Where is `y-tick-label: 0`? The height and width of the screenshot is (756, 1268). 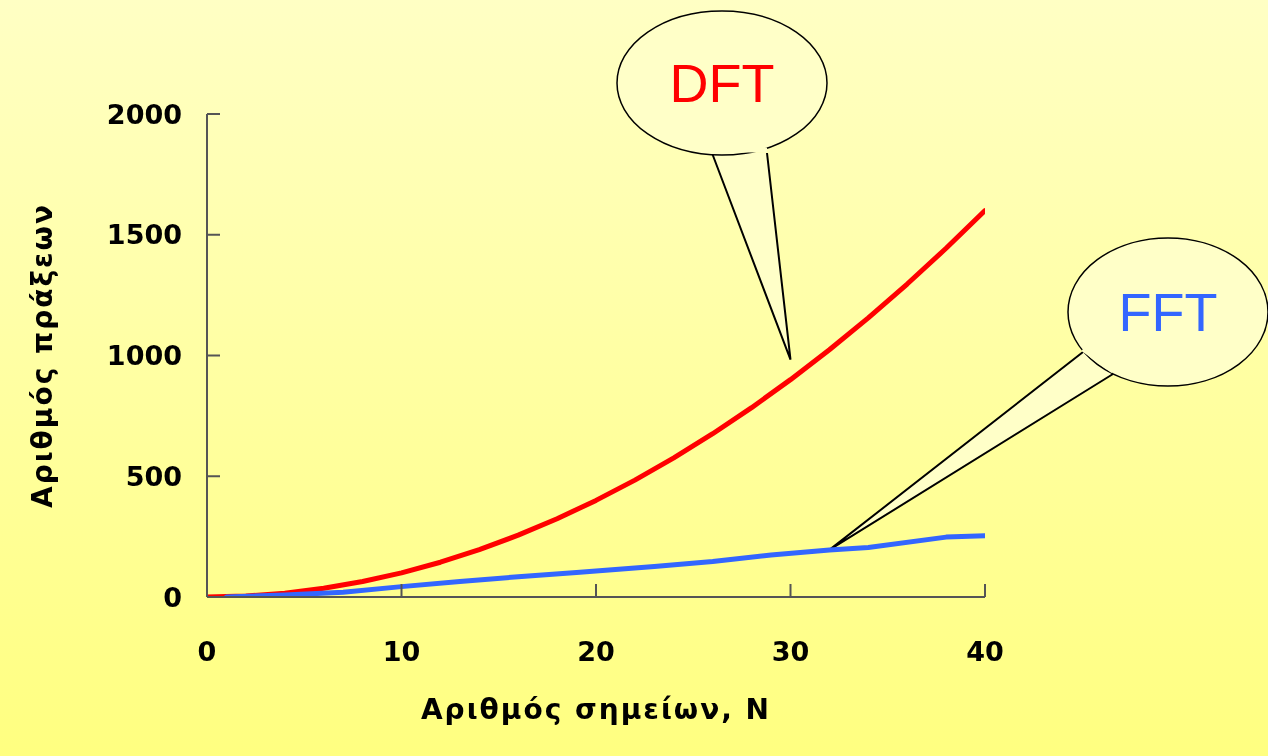
y-tick-label: 0 is located at coordinates (172, 597).